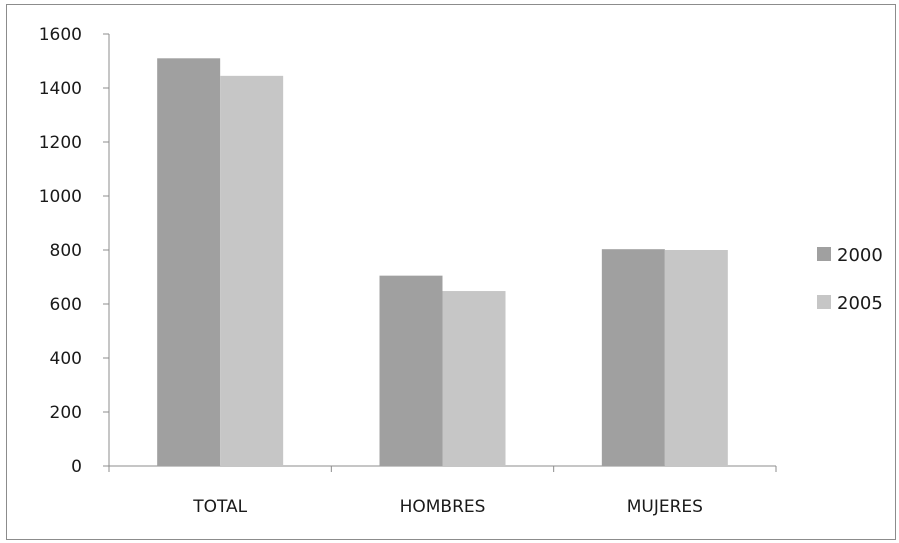 The image size is (899, 543). I want to click on y-tick-label: 0, so click(76, 467).